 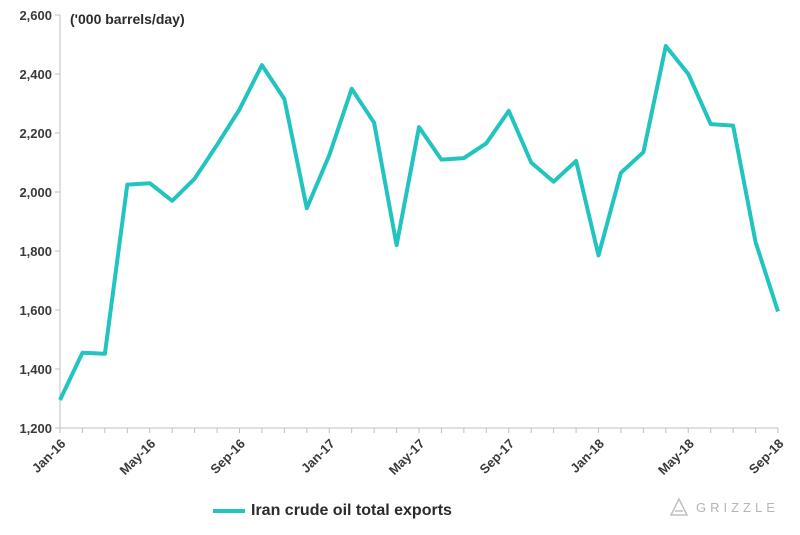 What do you see at coordinates (35, 428) in the screenshot?
I see `y-tick-label: 1,200` at bounding box center [35, 428].